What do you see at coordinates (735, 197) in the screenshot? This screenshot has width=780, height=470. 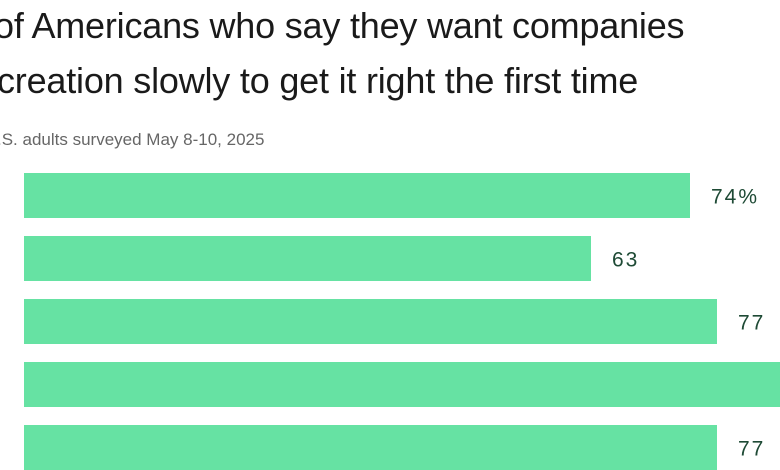 I see `bar-1-value-label: 74%` at bounding box center [735, 197].